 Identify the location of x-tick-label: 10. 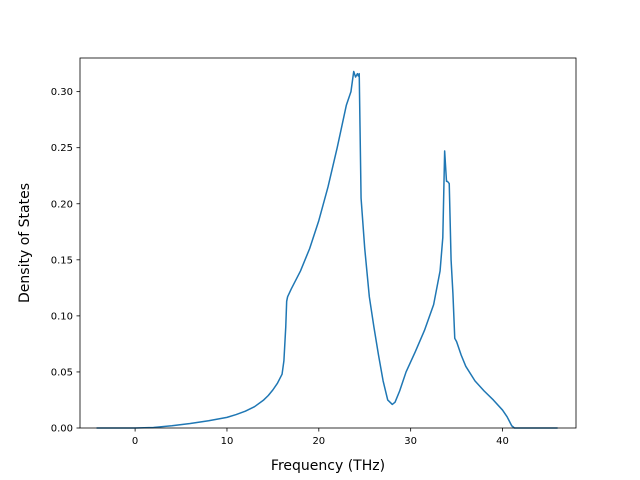
(227, 441).